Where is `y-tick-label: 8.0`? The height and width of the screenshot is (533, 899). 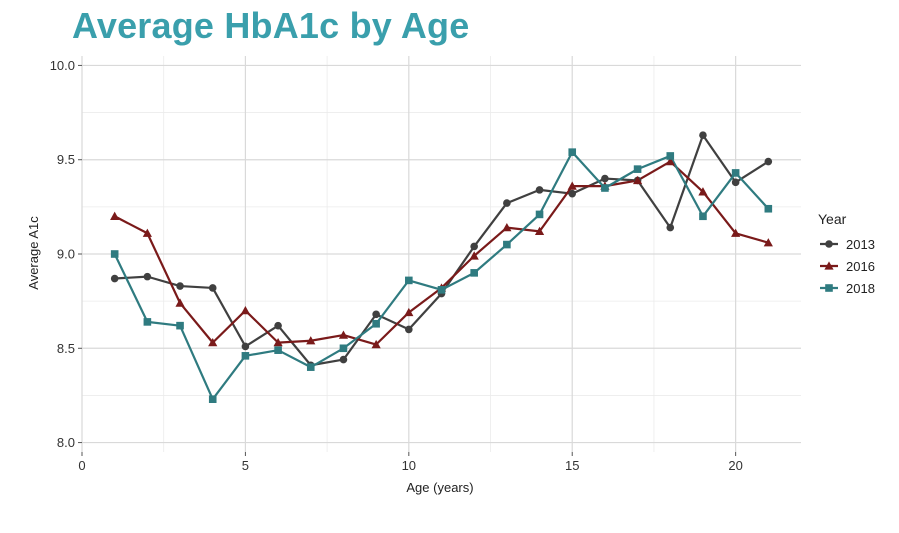 y-tick-label: 8.0 is located at coordinates (66, 442).